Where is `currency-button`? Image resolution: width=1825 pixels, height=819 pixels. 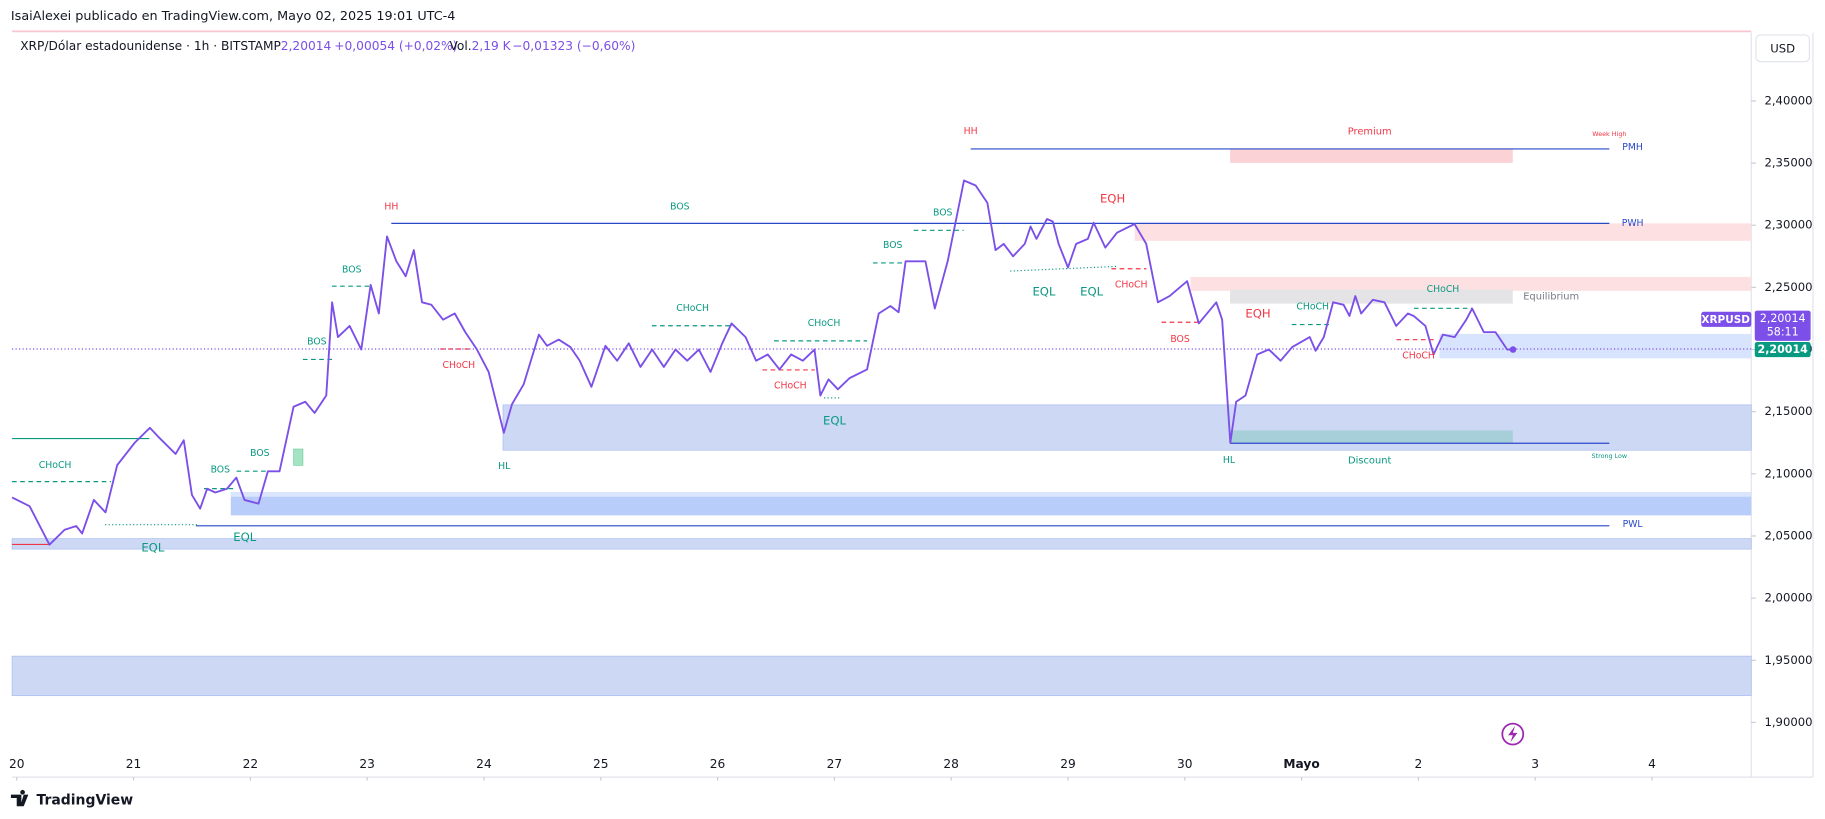 currency-button is located at coordinates (1783, 48).